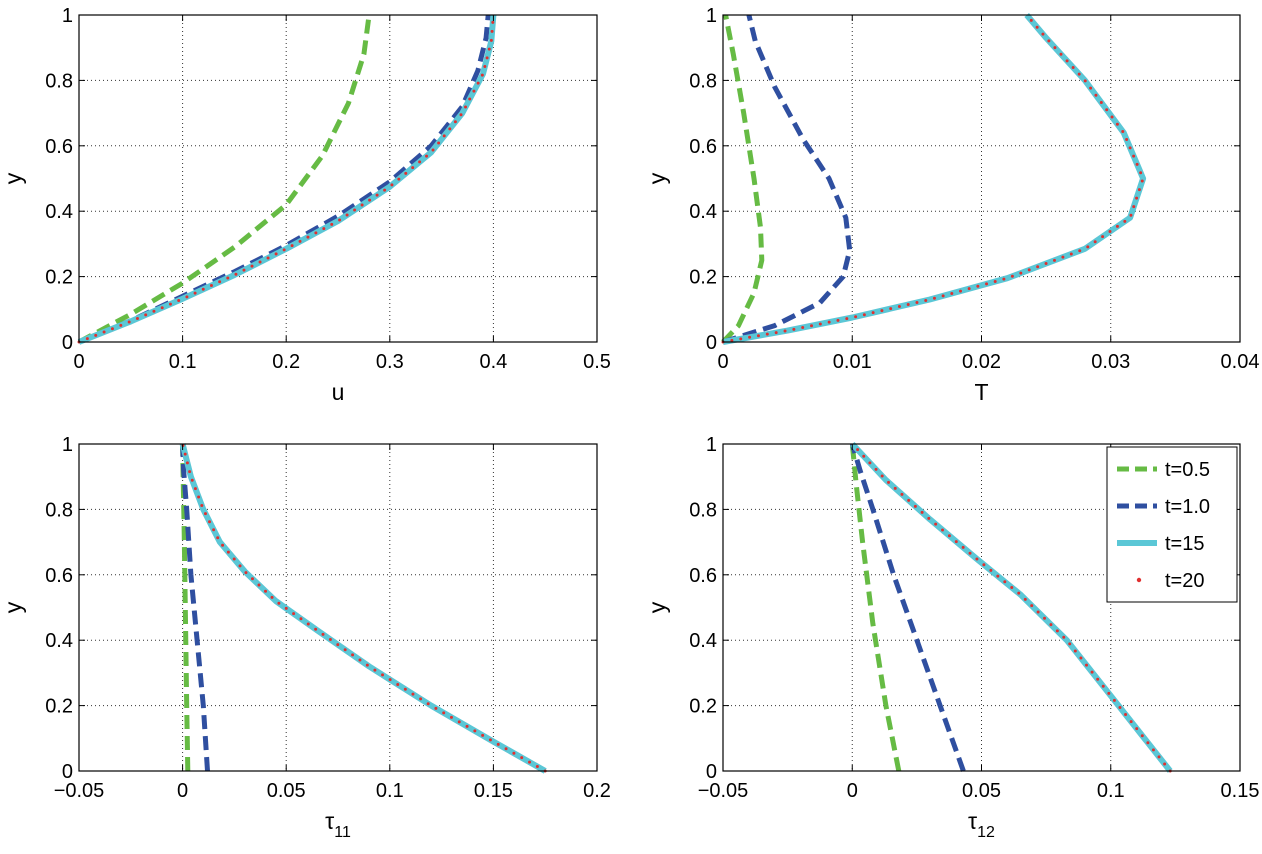  I want to click on x-tick-label: 0.01, so click(852, 362).